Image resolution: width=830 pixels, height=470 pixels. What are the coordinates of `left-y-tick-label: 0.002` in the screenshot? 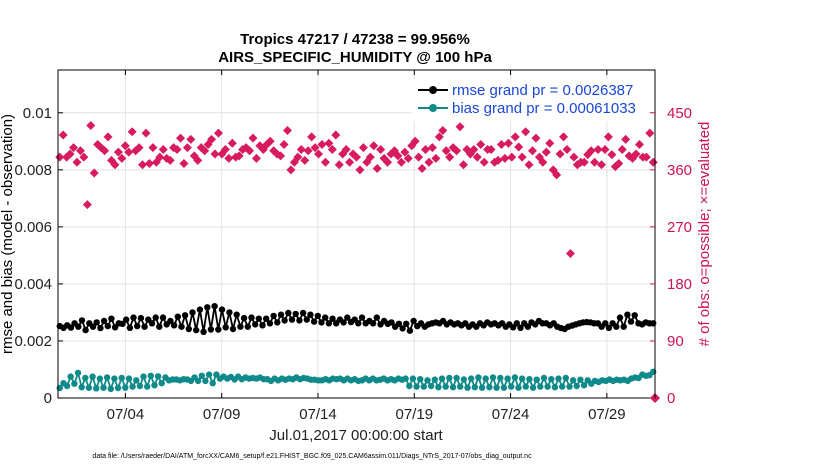 It's located at (33, 341).